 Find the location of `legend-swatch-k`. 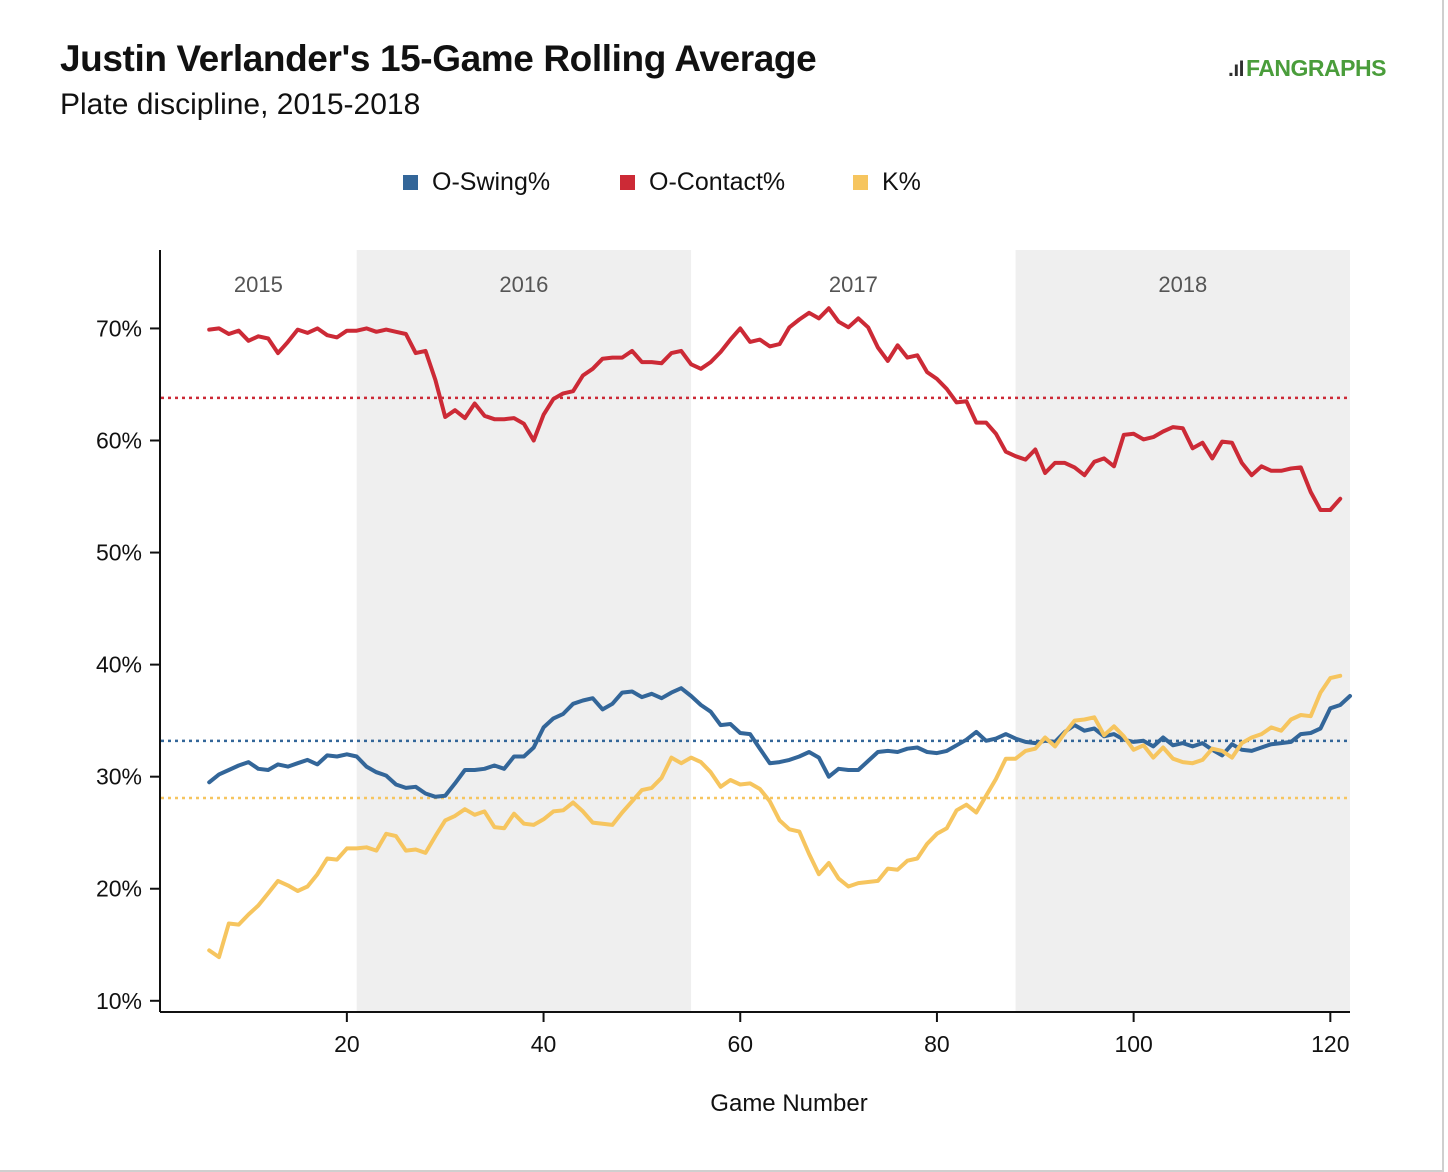

legend-swatch-k is located at coordinates (860, 182).